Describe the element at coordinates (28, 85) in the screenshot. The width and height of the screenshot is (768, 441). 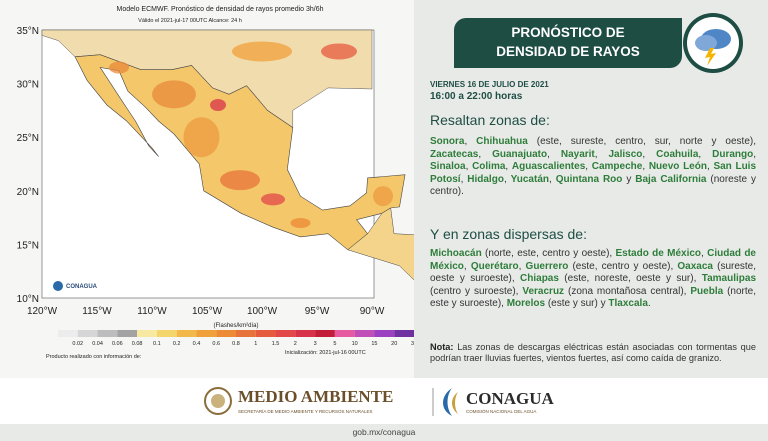
I see `lat-label: 30°N` at that location.